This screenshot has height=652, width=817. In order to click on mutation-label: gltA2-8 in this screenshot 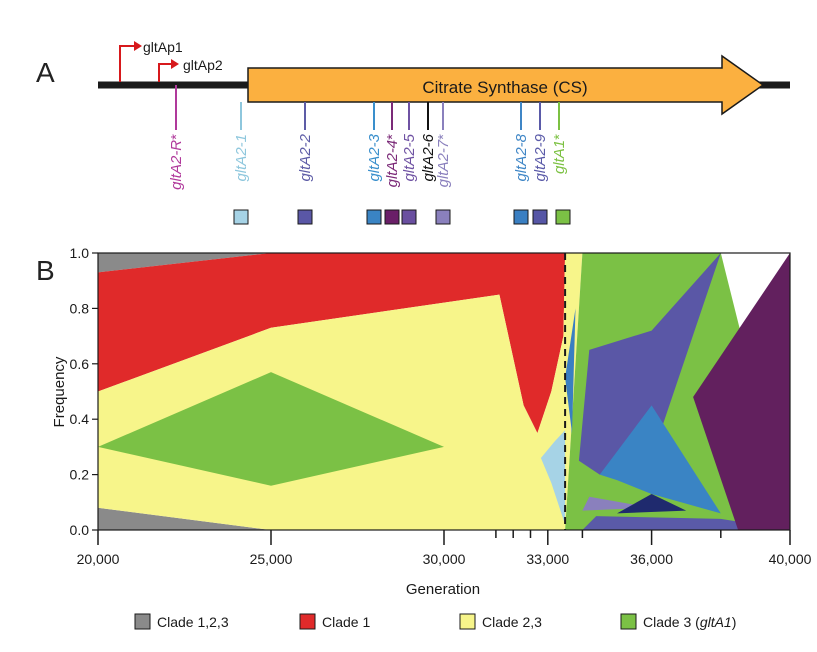, I will do `click(521, 157)`.